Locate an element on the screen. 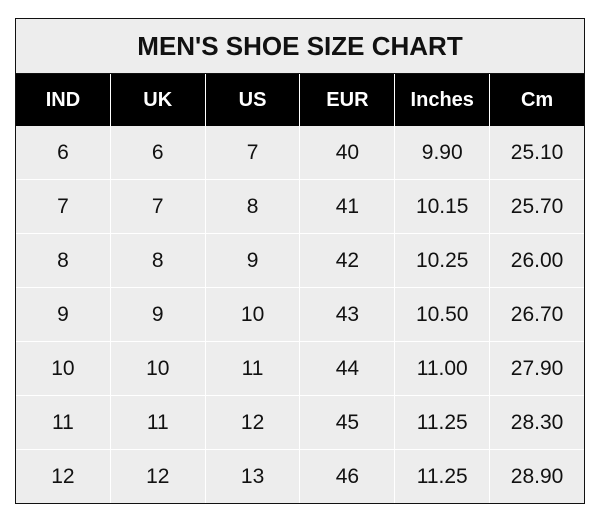 This screenshot has width=605, height=521. table-title: MEN'S SHOE SIZE CHART is located at coordinates (300, 46).